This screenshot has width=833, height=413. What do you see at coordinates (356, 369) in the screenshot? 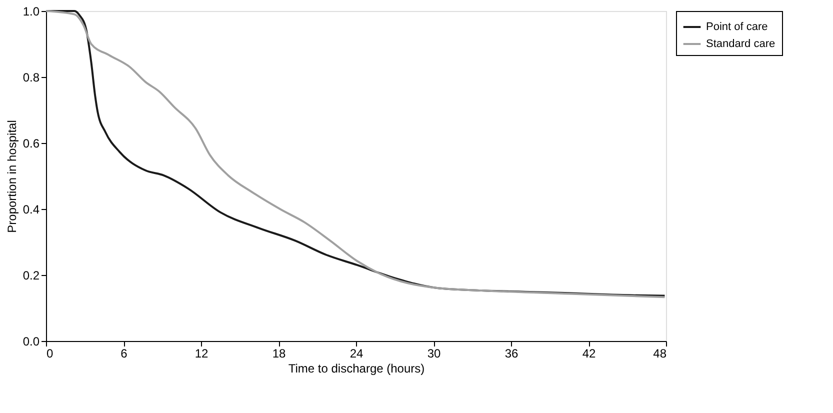
I see `x-axis-title: Time to discharge (hours)` at bounding box center [356, 369].